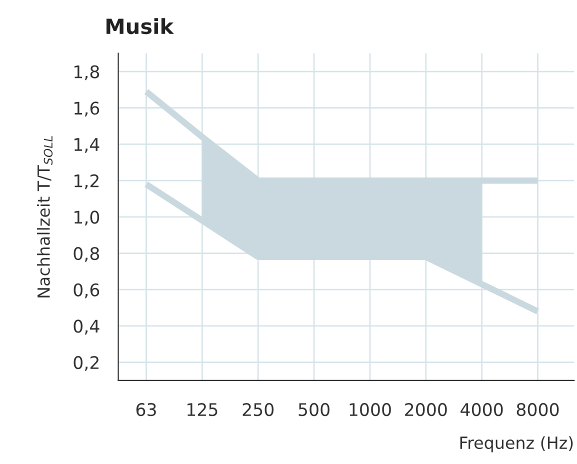  What do you see at coordinates (87, 290) in the screenshot?
I see `y-tick-label: 0,6` at bounding box center [87, 290].